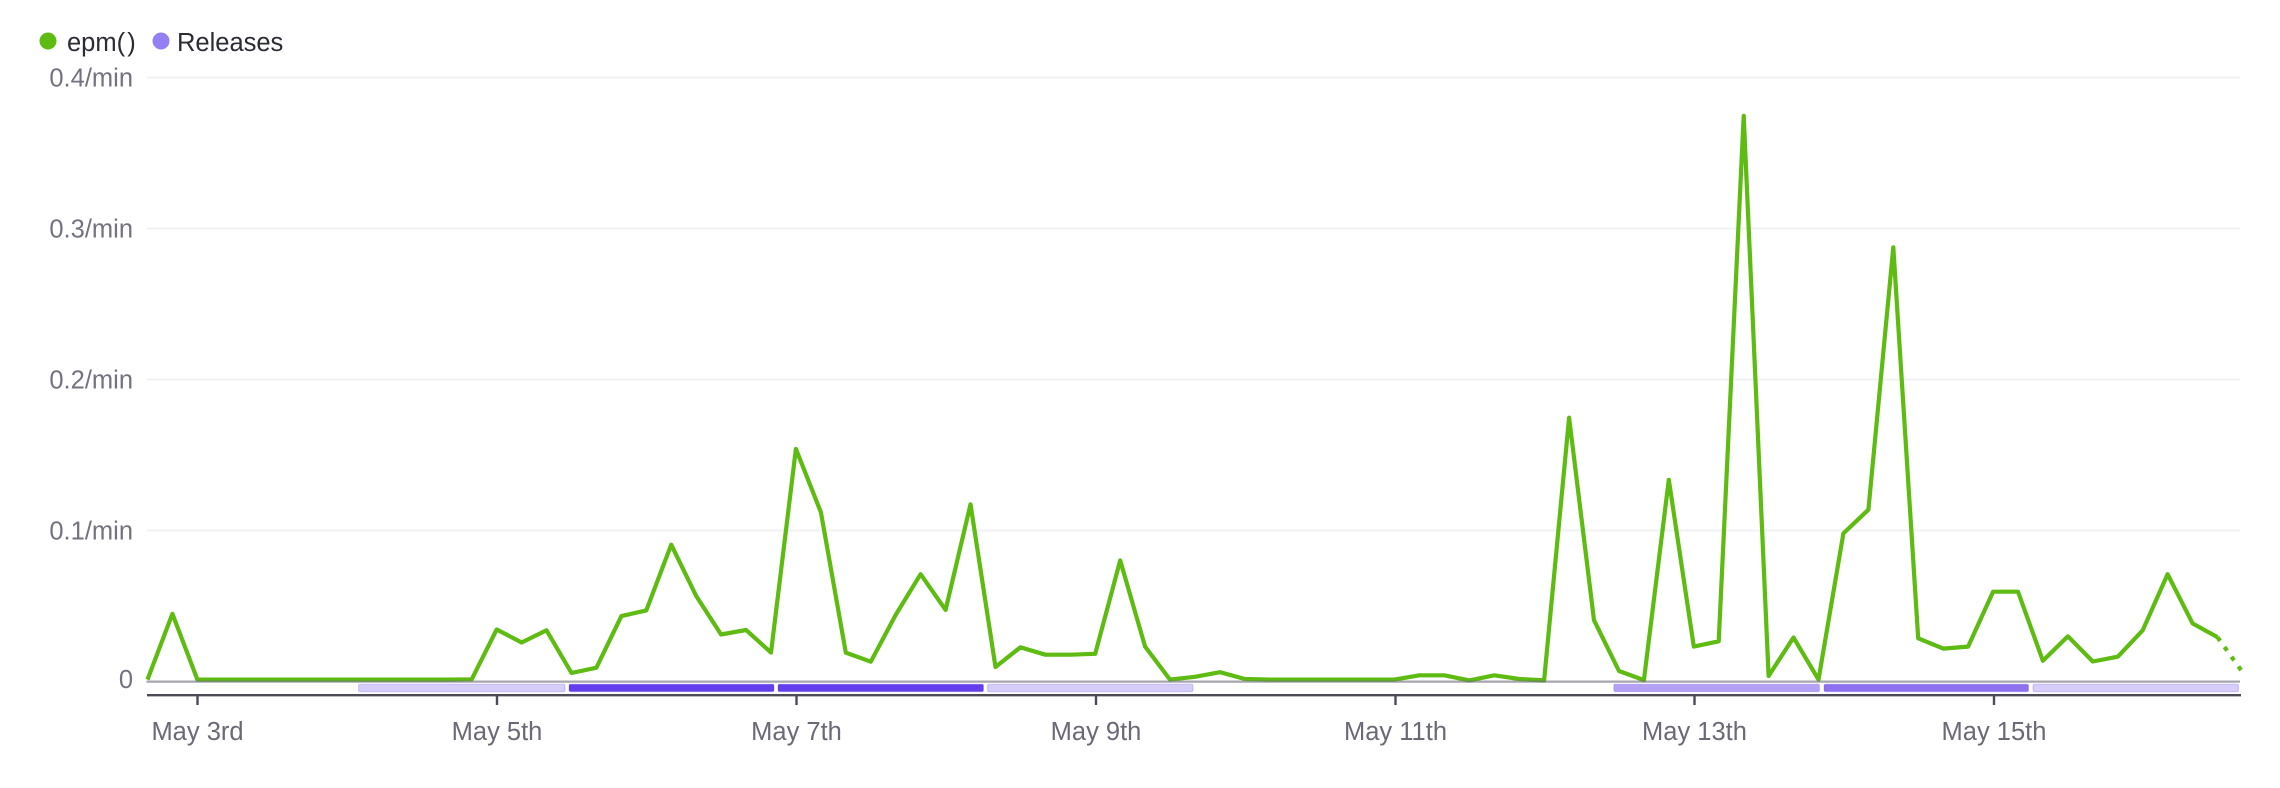 The height and width of the screenshot is (788, 2280). What do you see at coordinates (91, 230) in the screenshot?
I see `svg-text: 0.3/min` at bounding box center [91, 230].